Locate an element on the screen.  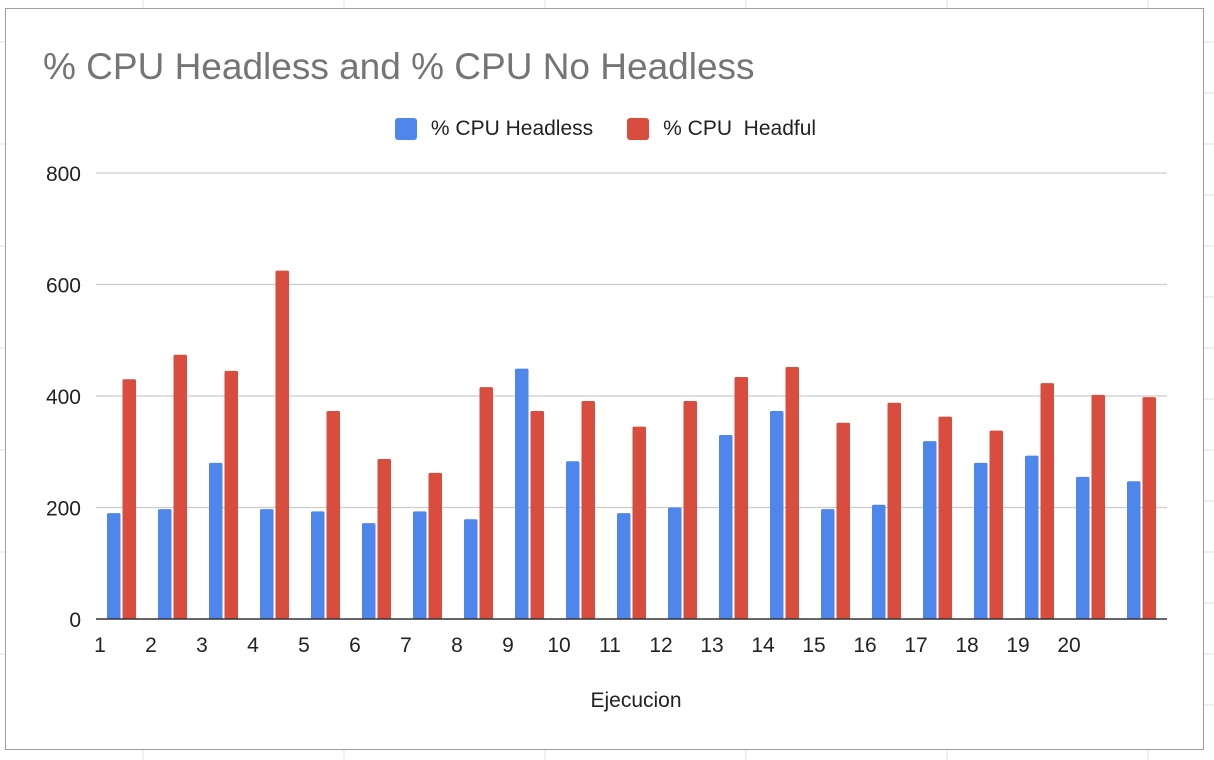
x-tick-label: 9 is located at coordinates (508, 645).